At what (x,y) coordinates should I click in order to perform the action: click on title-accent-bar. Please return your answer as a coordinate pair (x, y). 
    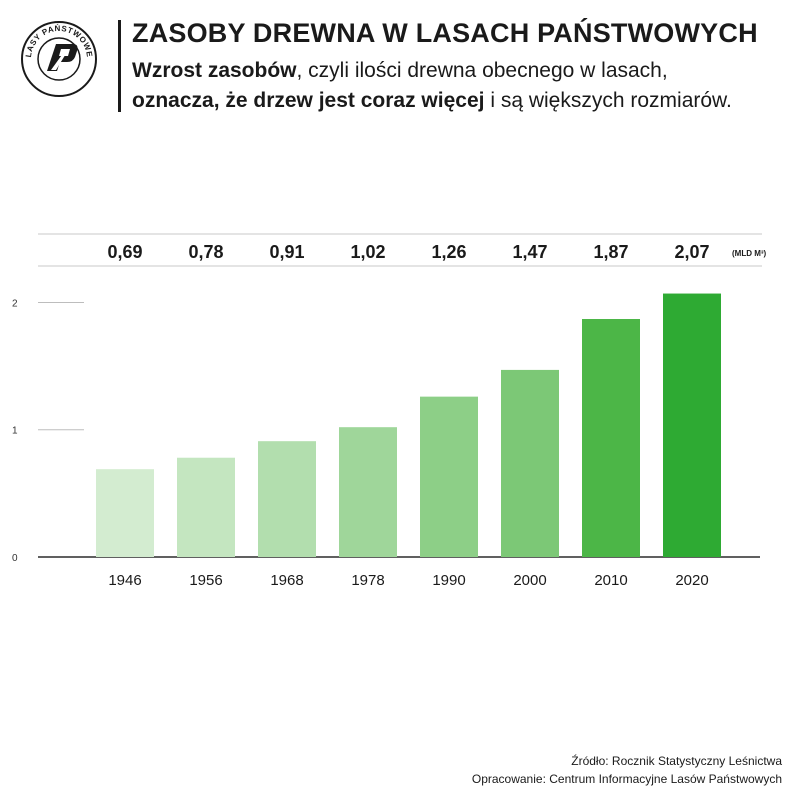
    Looking at the image, I should click on (119, 66).